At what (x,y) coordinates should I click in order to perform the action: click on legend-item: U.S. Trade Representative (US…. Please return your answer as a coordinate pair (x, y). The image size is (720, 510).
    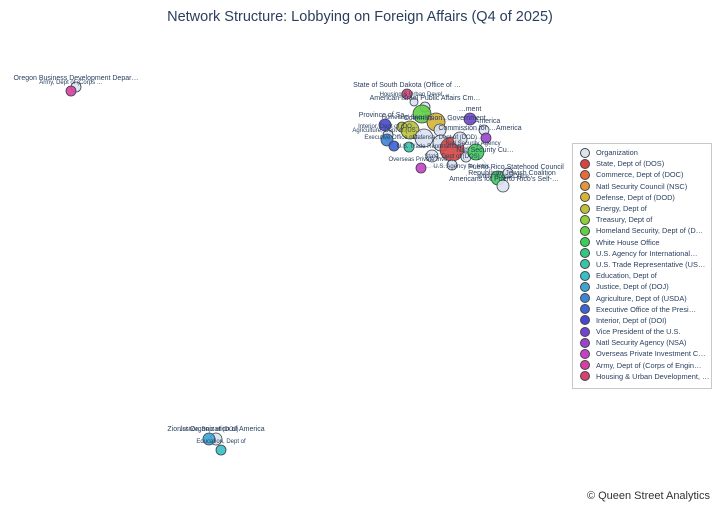
    Looking at the image, I should click on (642, 264).